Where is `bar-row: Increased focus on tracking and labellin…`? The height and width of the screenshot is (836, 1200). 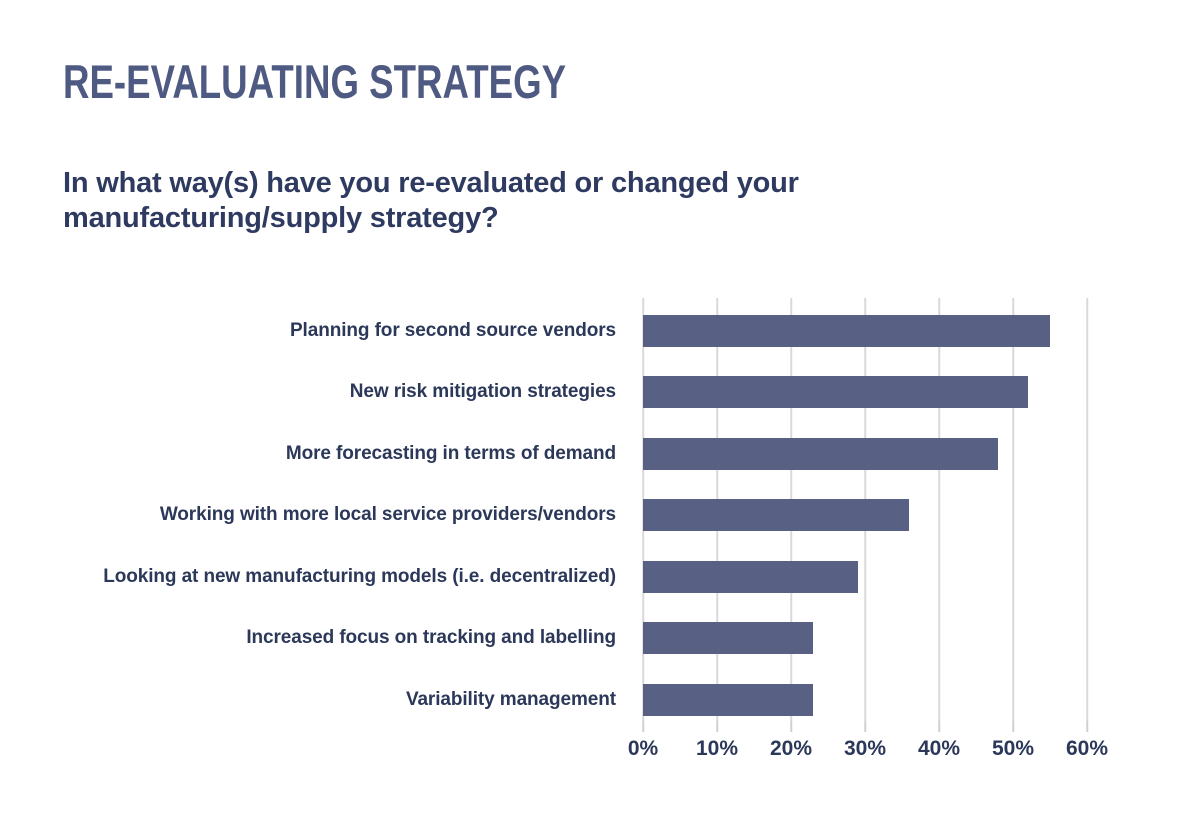
bar-row: Increased focus on tracking and labellin… is located at coordinates (600, 639).